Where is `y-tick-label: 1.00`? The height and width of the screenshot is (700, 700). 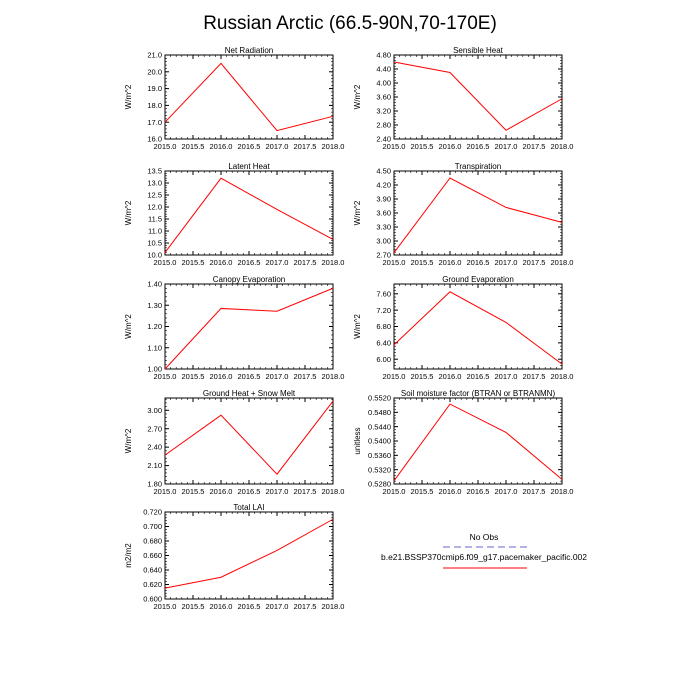
y-tick-label: 1.00 is located at coordinates (154, 369).